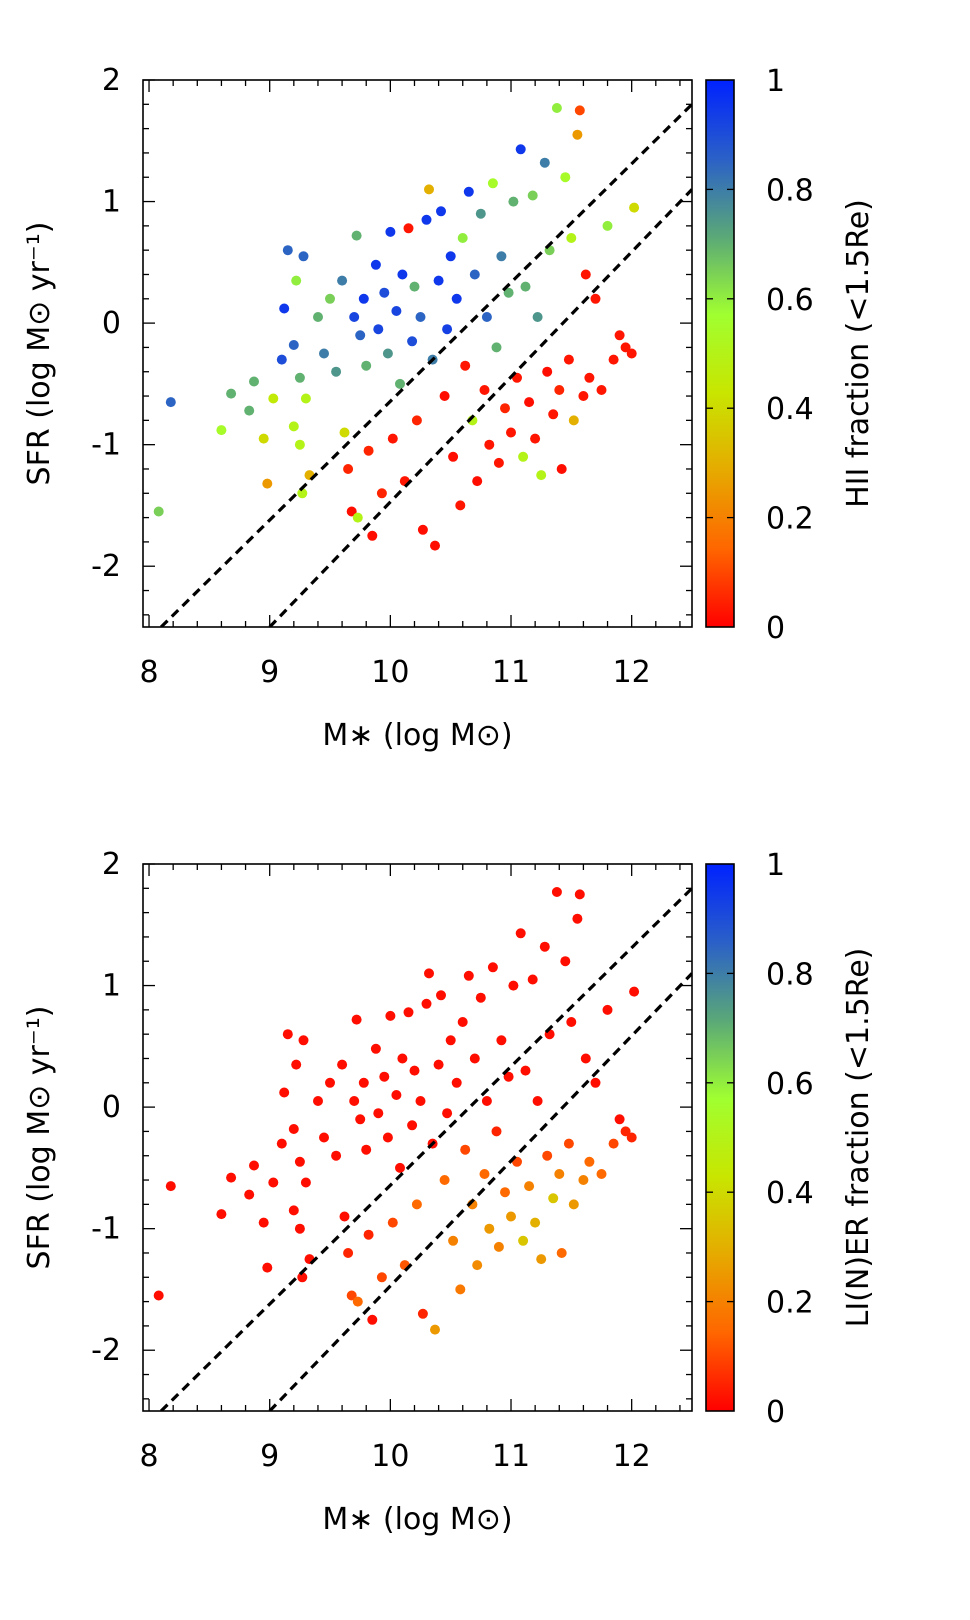  I want to click on y-tick-label: 1, so click(111, 986).